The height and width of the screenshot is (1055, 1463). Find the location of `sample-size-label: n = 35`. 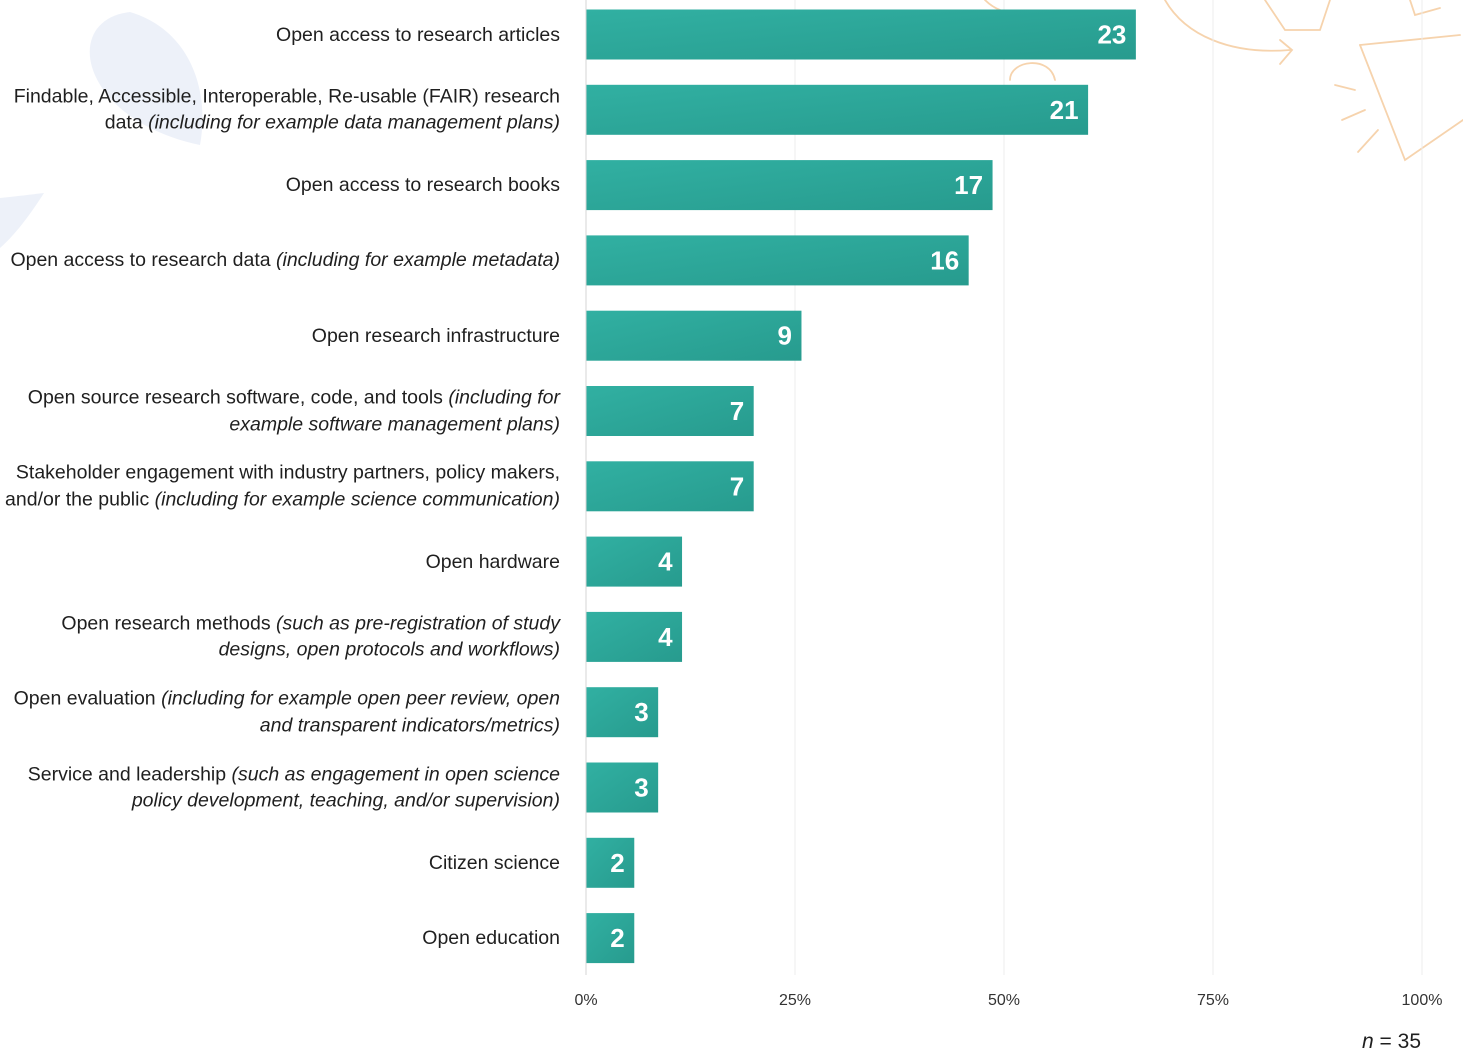

sample-size-label: n = 35 is located at coordinates (1391, 1042).